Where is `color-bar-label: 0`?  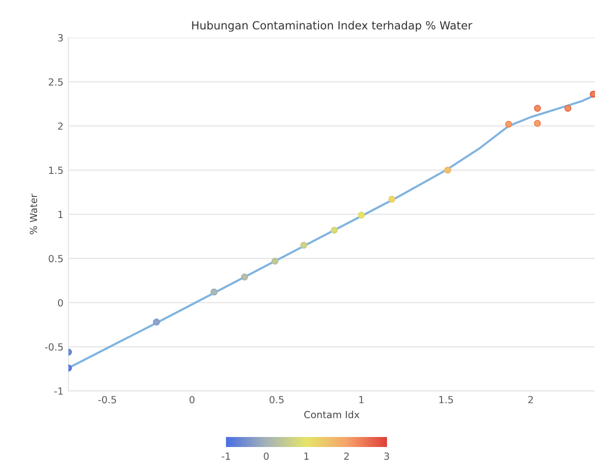
color-bar-label: 0 is located at coordinates (266, 456).